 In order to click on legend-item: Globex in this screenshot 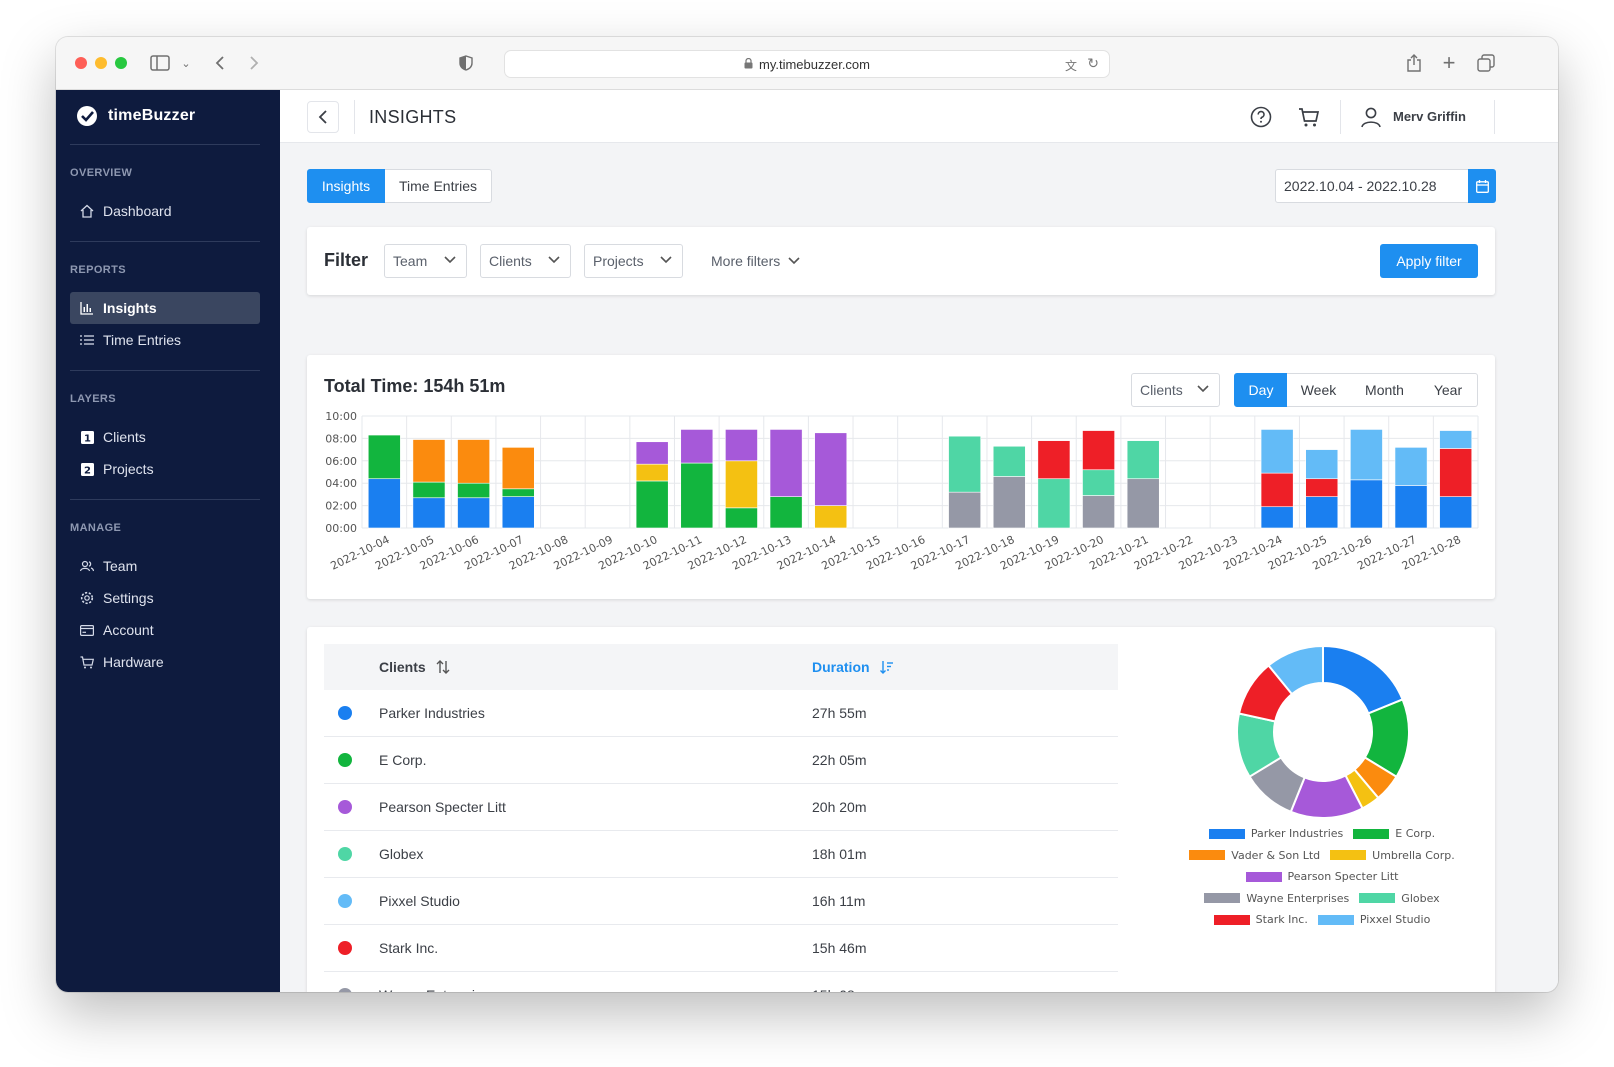, I will do `click(1399, 898)`.